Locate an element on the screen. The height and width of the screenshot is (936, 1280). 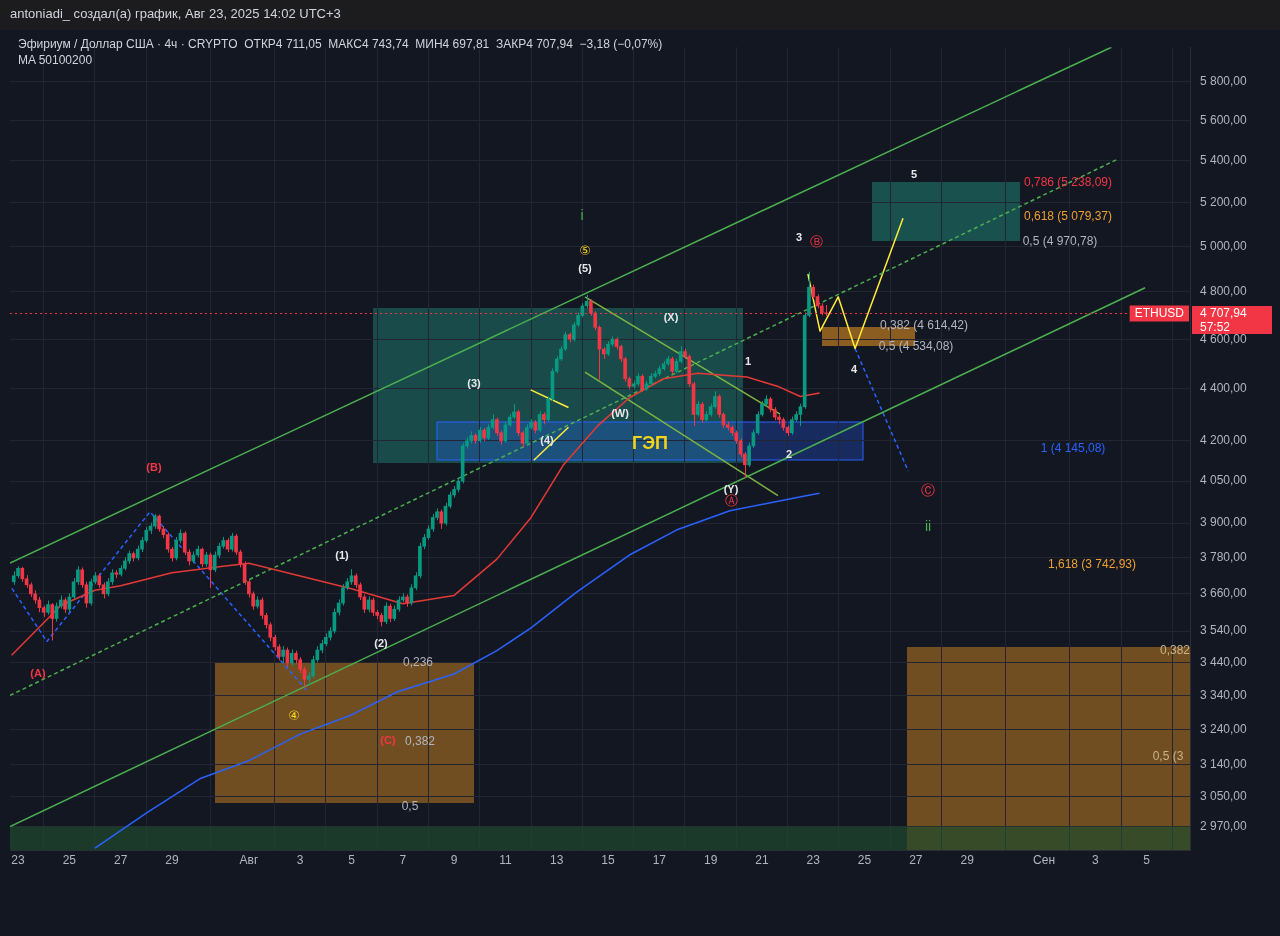
annotation: (C) is located at coordinates (388, 739).